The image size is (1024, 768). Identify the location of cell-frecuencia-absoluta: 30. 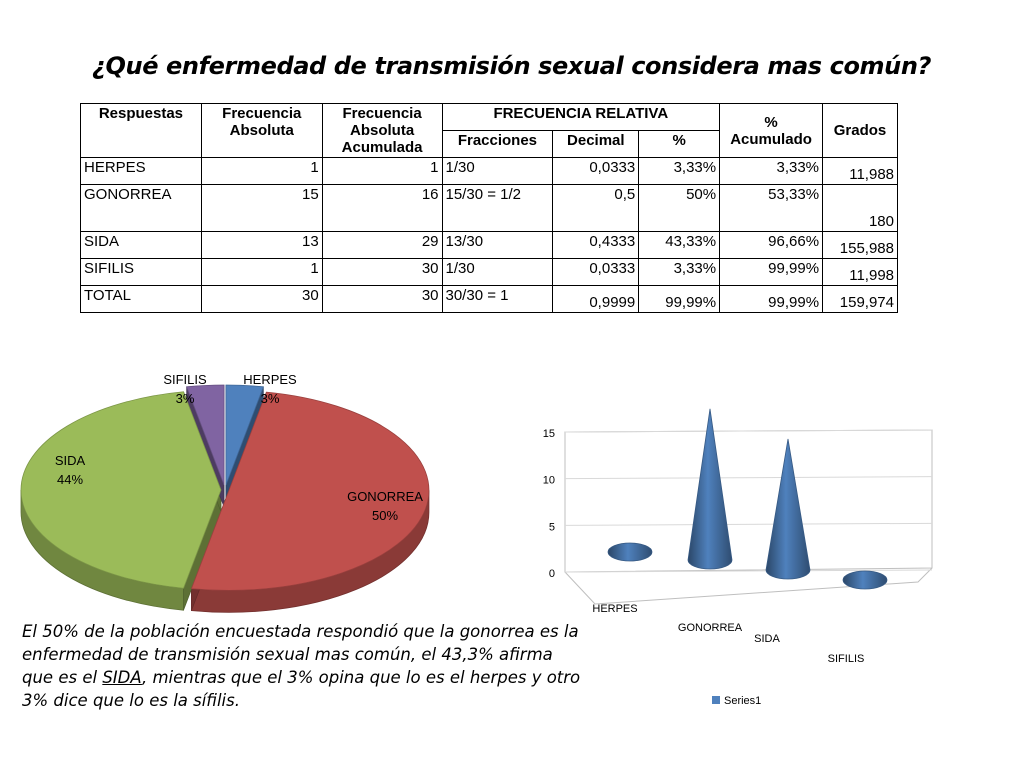
(261, 299).